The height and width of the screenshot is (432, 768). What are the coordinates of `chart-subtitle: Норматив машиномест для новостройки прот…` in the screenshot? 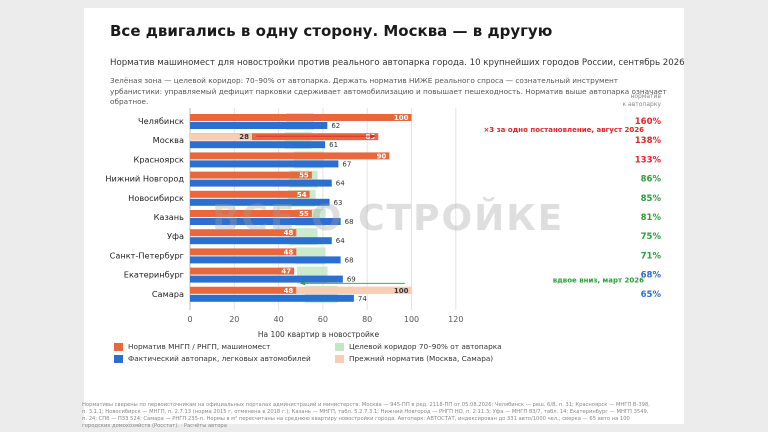 It's located at (397, 63).